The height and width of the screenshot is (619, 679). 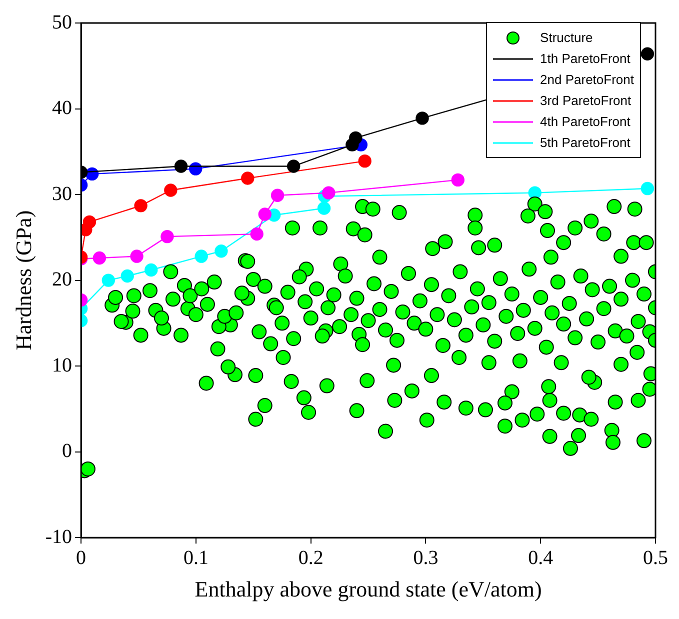 What do you see at coordinates (62, 279) in the screenshot?
I see `y-tick-label: 20` at bounding box center [62, 279].